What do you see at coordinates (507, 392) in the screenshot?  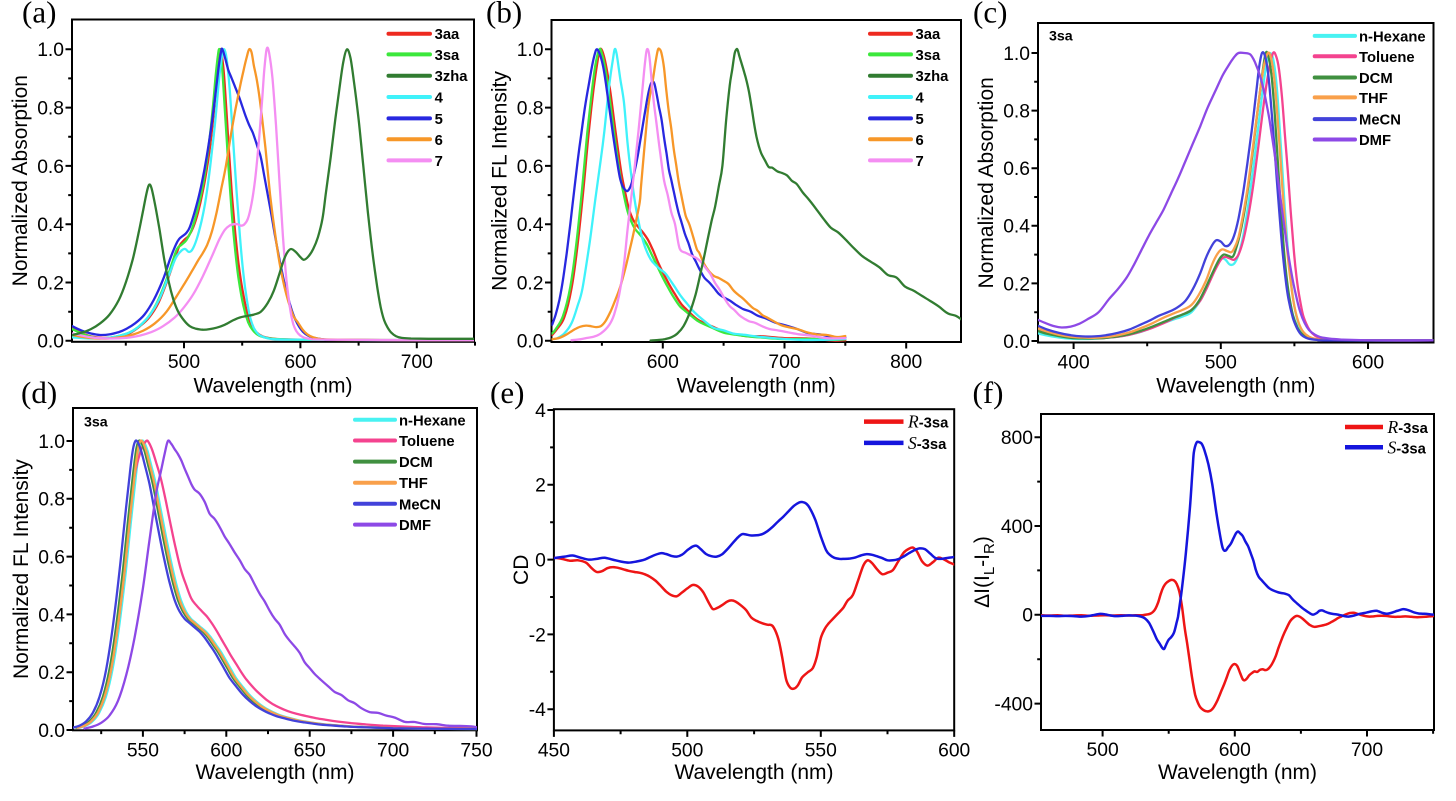 I see `svg-text: (e)` at bounding box center [507, 392].